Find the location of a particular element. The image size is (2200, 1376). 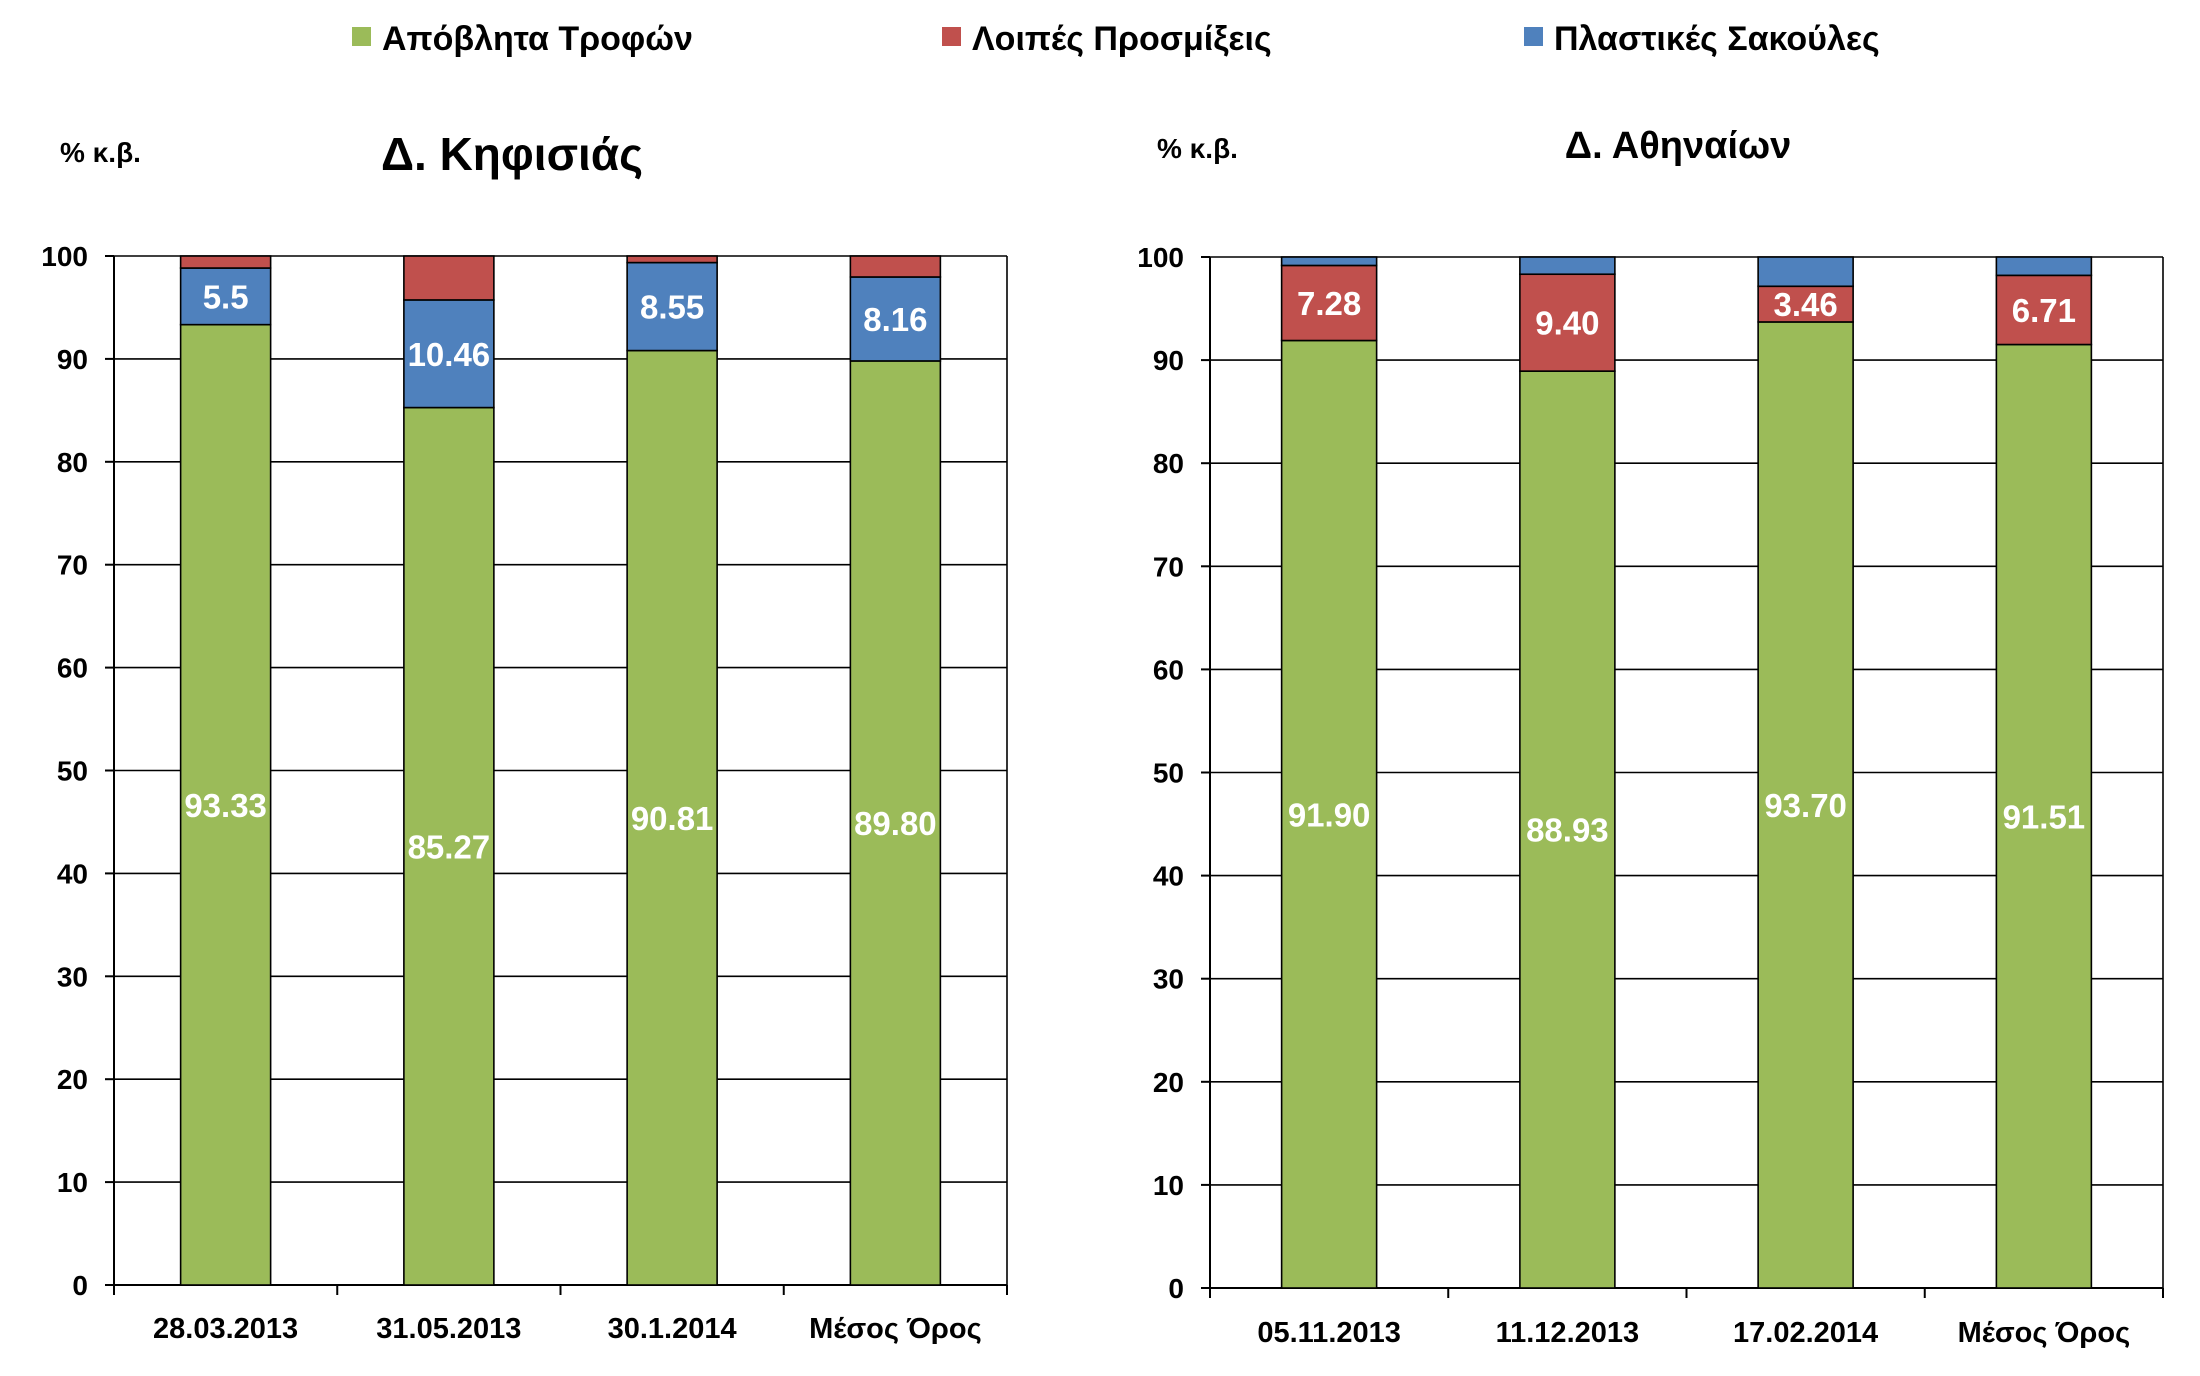

bar-value-label-1-1: 91.90 is located at coordinates (1329, 814).